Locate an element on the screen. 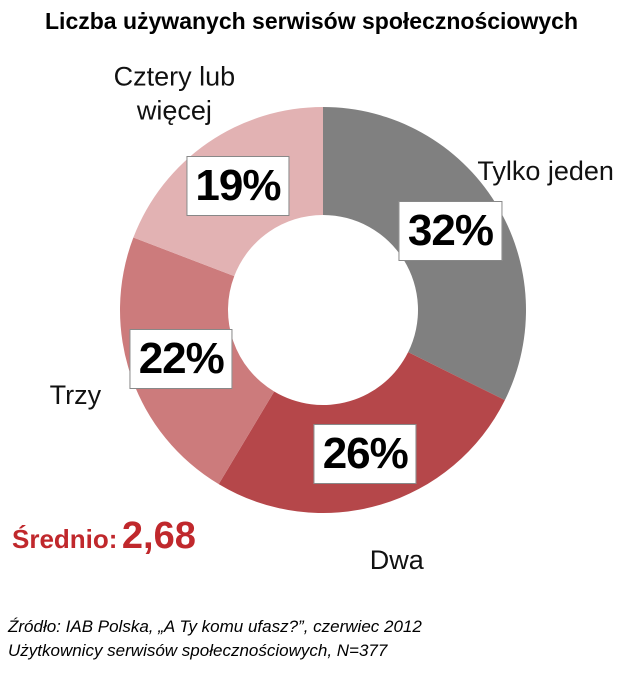 The width and height of the screenshot is (623, 674). average: Średnio: 2,68 is located at coordinates (104, 536).